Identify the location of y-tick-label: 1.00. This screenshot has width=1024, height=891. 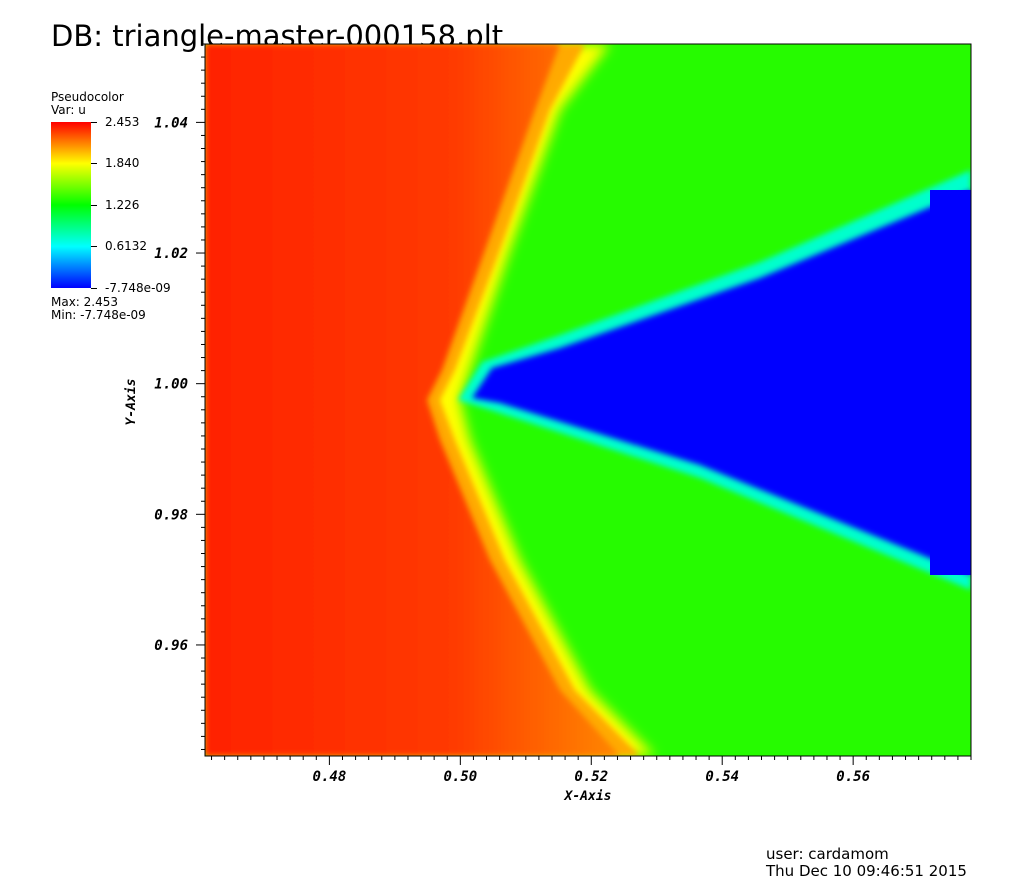
(171, 385).